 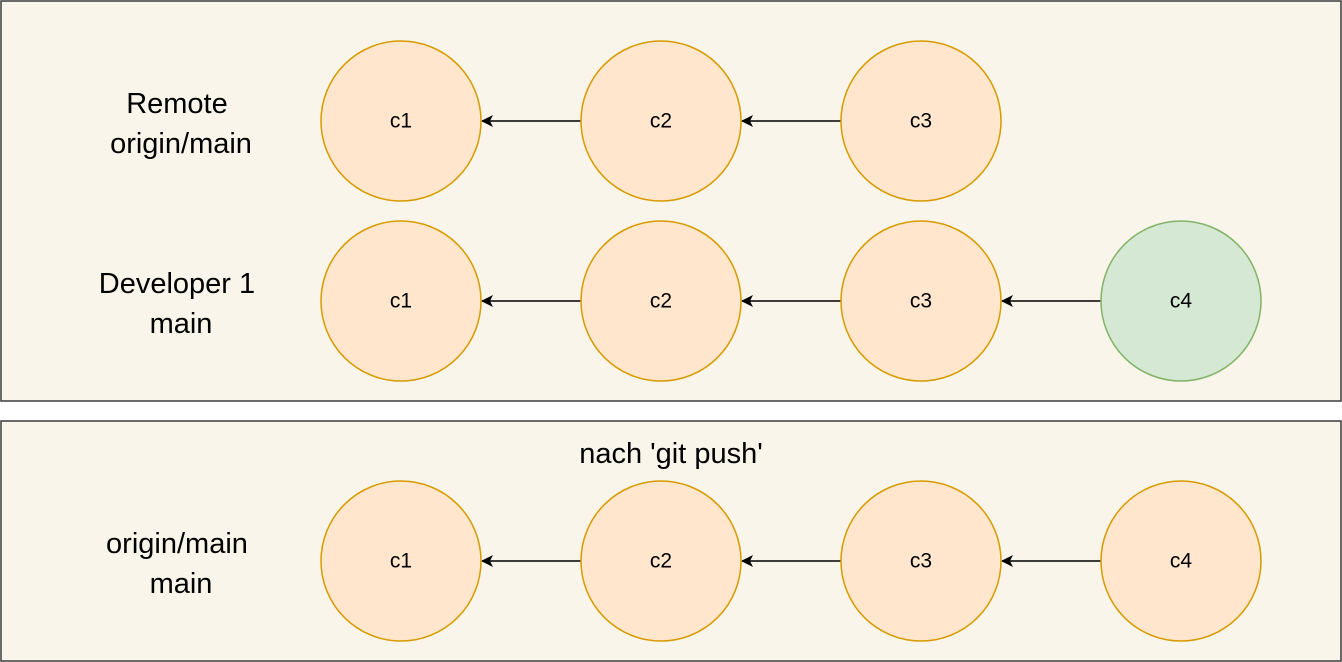 I want to click on remote-commit-label-c2: c2, so click(x=661, y=121).